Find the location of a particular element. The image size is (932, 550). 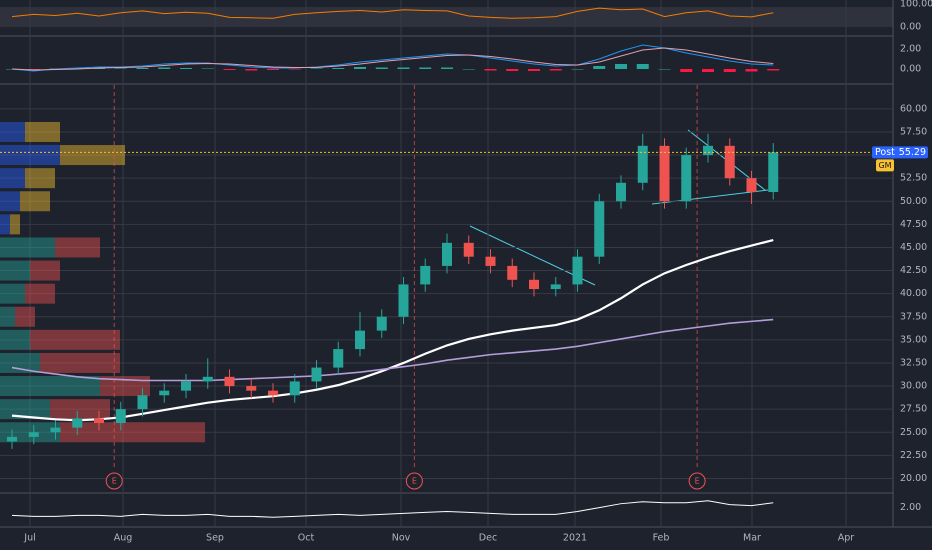

y-tick-label: 40.00 is located at coordinates (913, 293).